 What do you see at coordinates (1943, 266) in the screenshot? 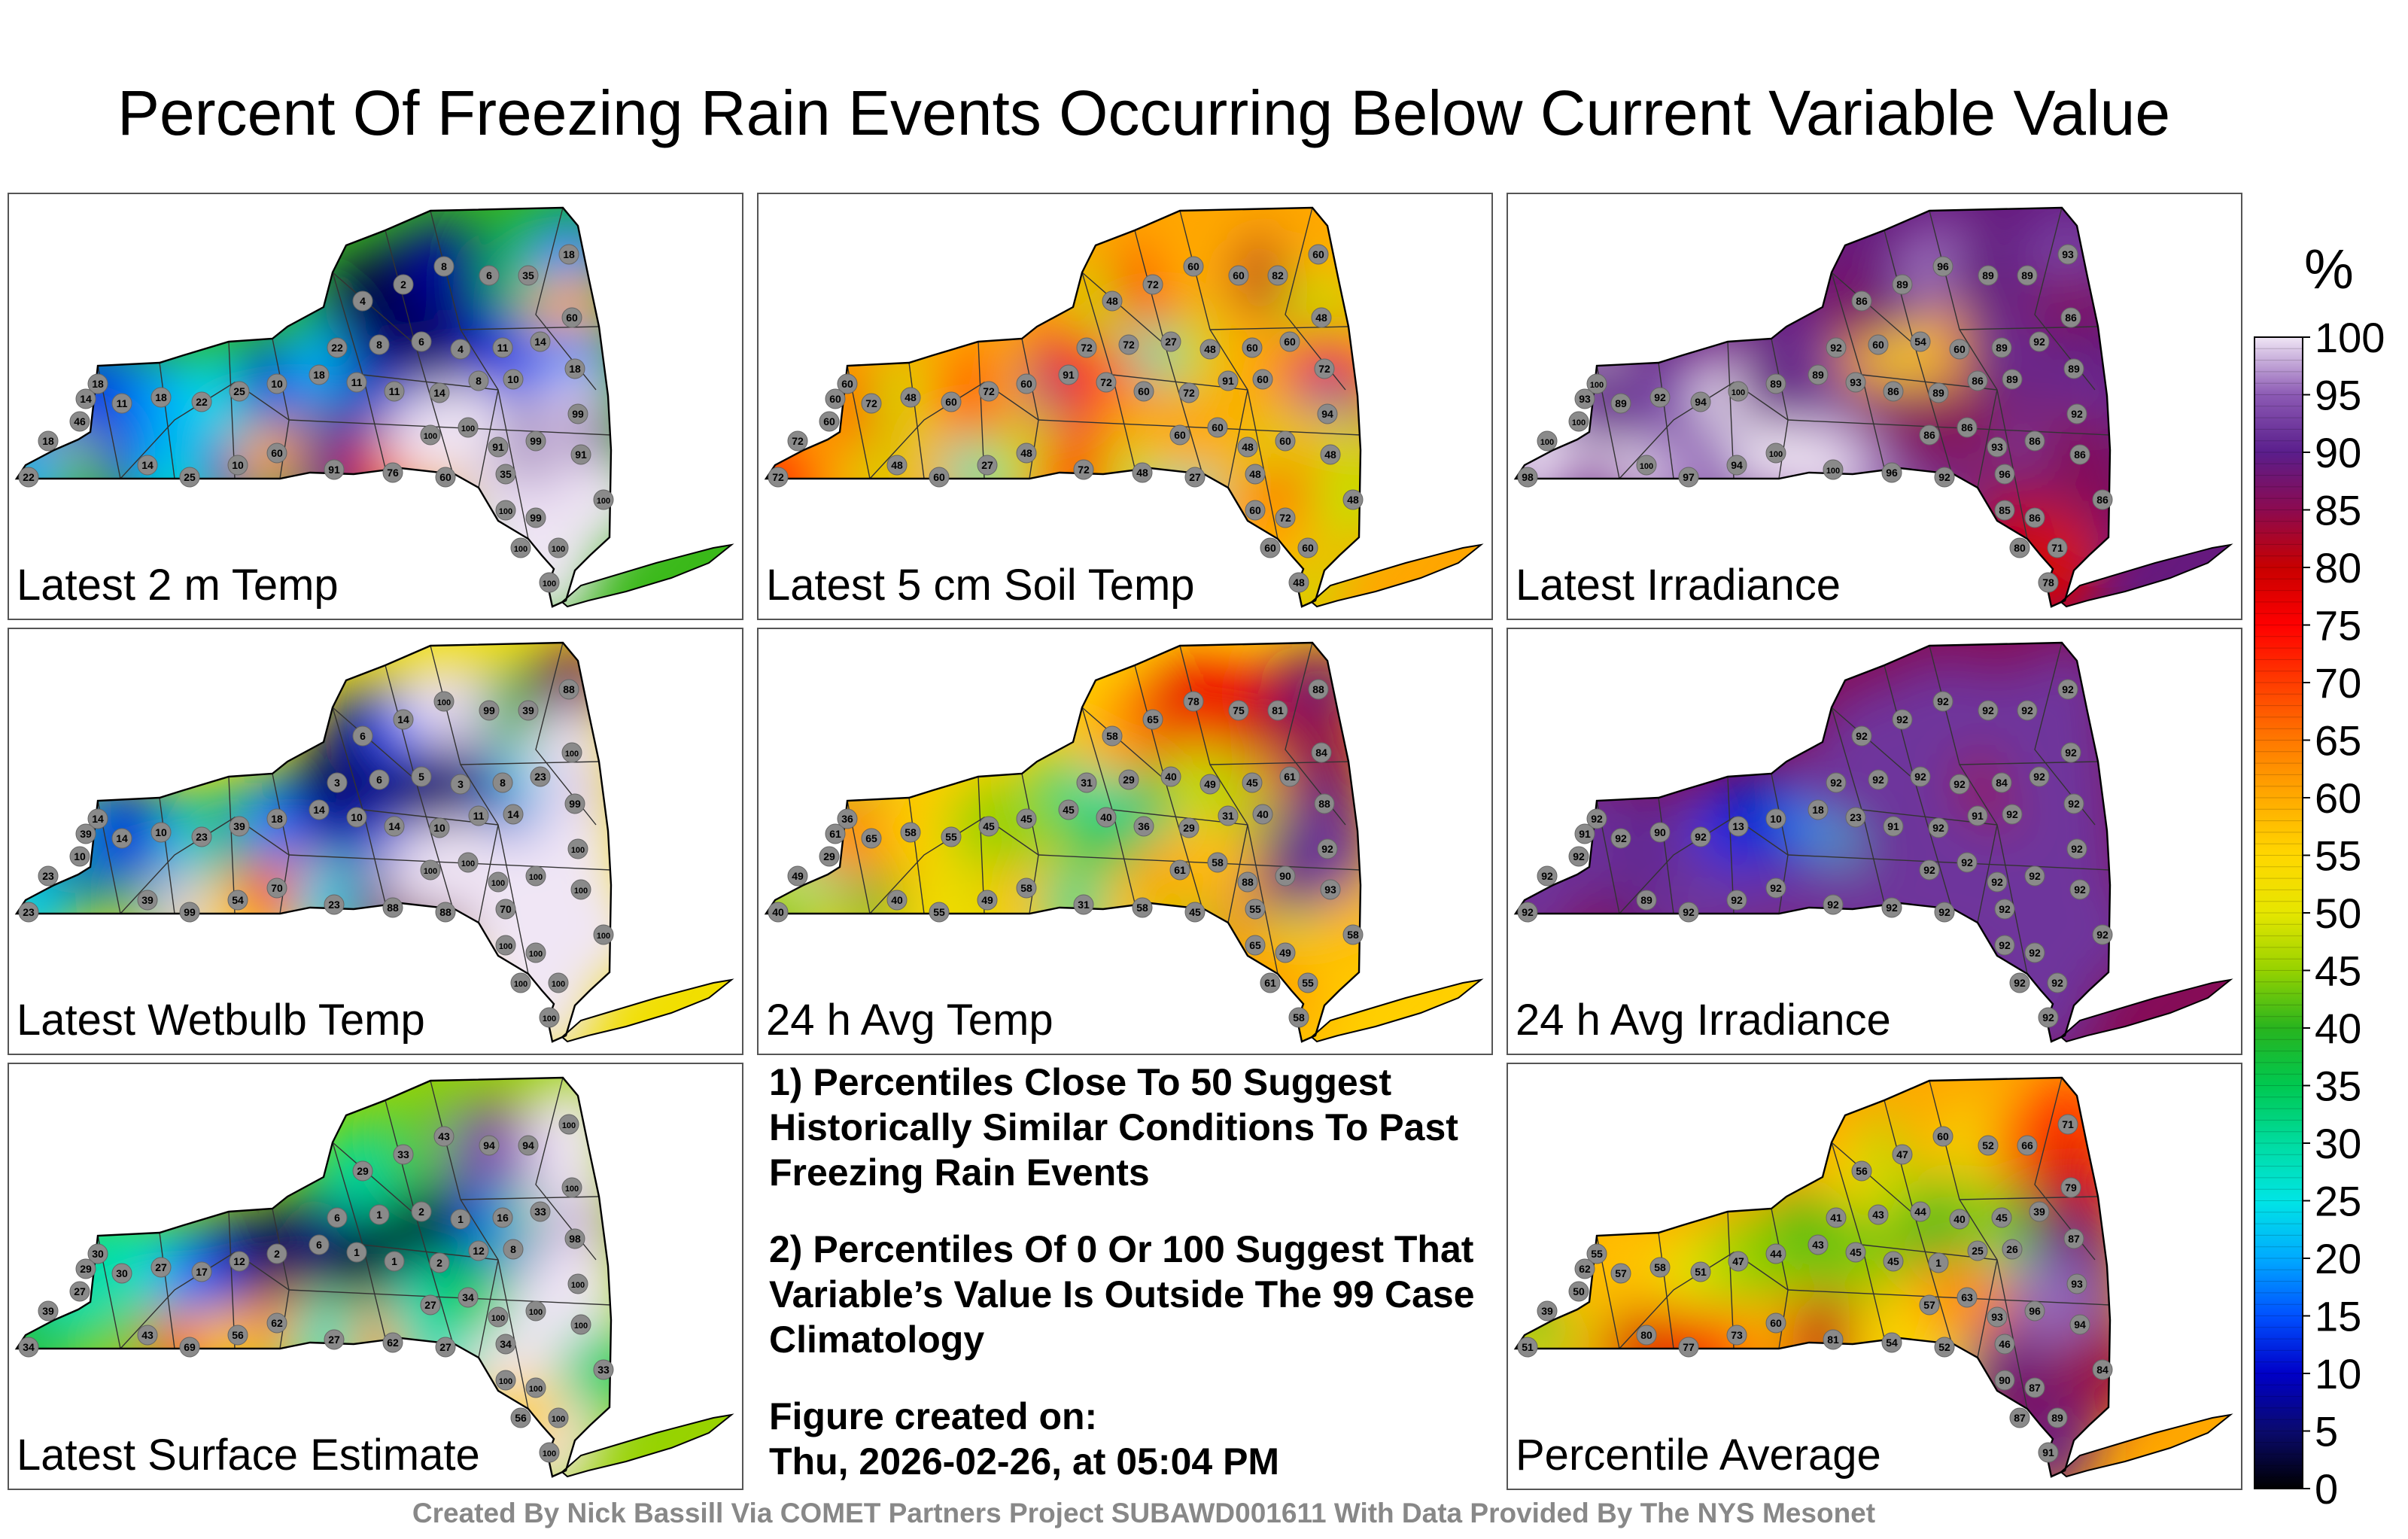
I see `station-value: 96` at bounding box center [1943, 266].